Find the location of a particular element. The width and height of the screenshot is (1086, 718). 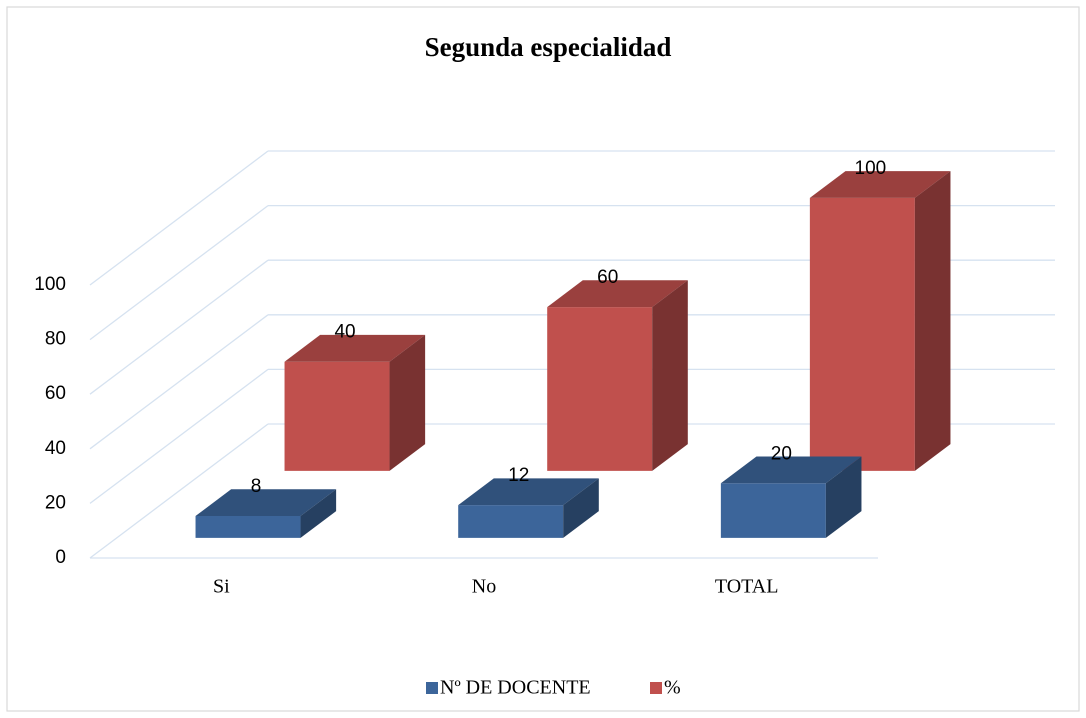

y-tick-label: 80 is located at coordinates (55, 339).